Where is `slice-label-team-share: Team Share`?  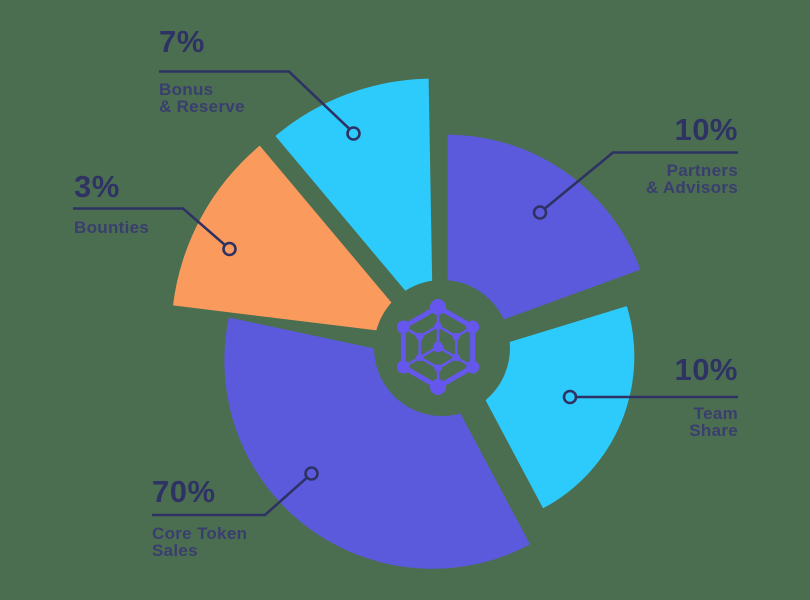
slice-label-team-share: Team Share is located at coordinates (706, 422).